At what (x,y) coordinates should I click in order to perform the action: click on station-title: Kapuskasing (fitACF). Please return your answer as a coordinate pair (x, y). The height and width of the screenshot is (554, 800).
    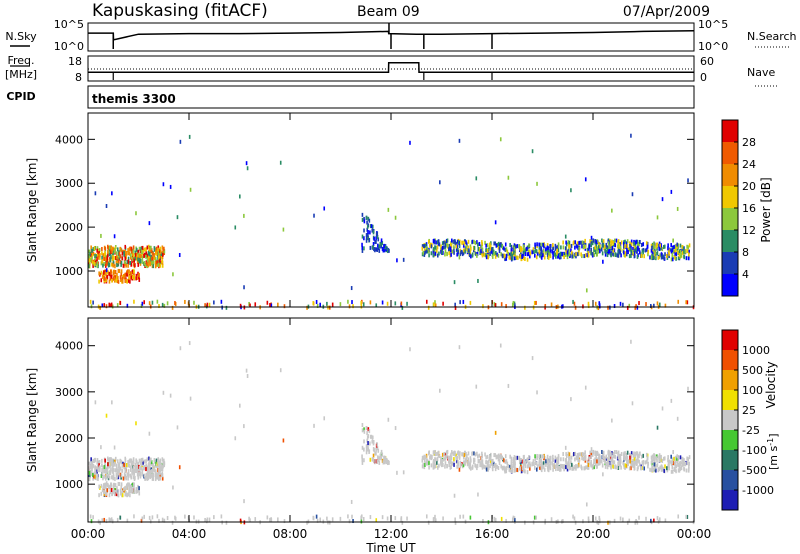
    Looking at the image, I should click on (180, 11).